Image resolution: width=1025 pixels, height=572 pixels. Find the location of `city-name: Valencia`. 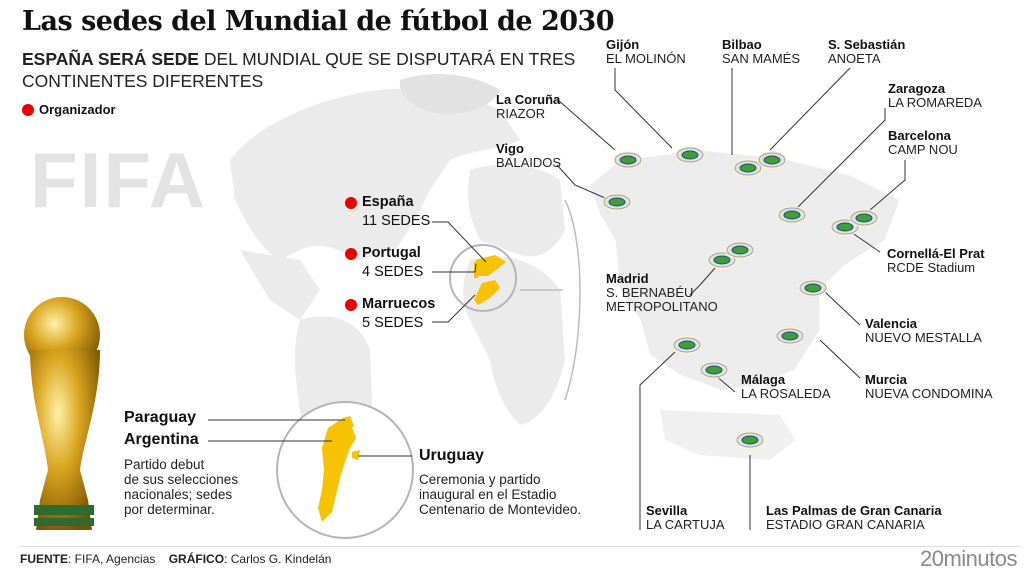

city-name: Valencia is located at coordinates (891, 323).